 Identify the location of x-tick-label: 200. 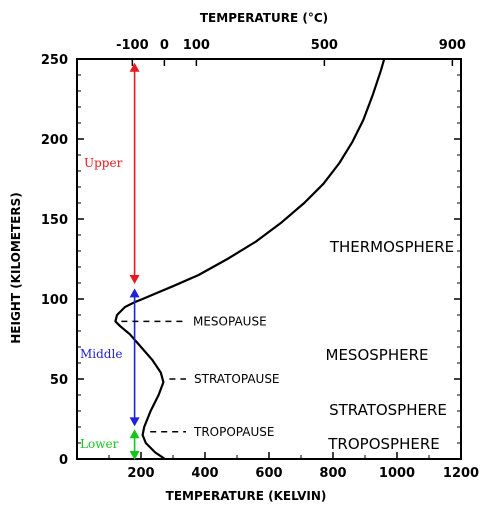
(140, 473).